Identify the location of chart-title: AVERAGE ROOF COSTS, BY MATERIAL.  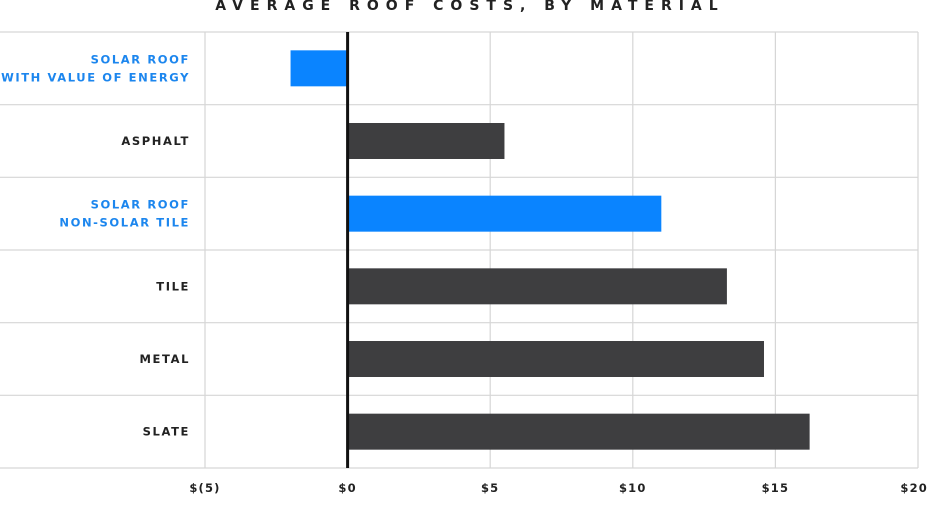
(469, 7).